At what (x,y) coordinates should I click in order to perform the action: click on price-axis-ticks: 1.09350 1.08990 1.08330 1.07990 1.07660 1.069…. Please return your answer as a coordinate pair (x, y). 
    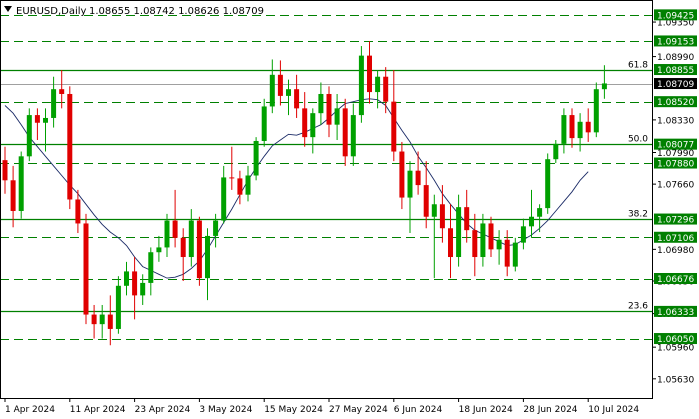
    Looking at the image, I should click on (673, 202).